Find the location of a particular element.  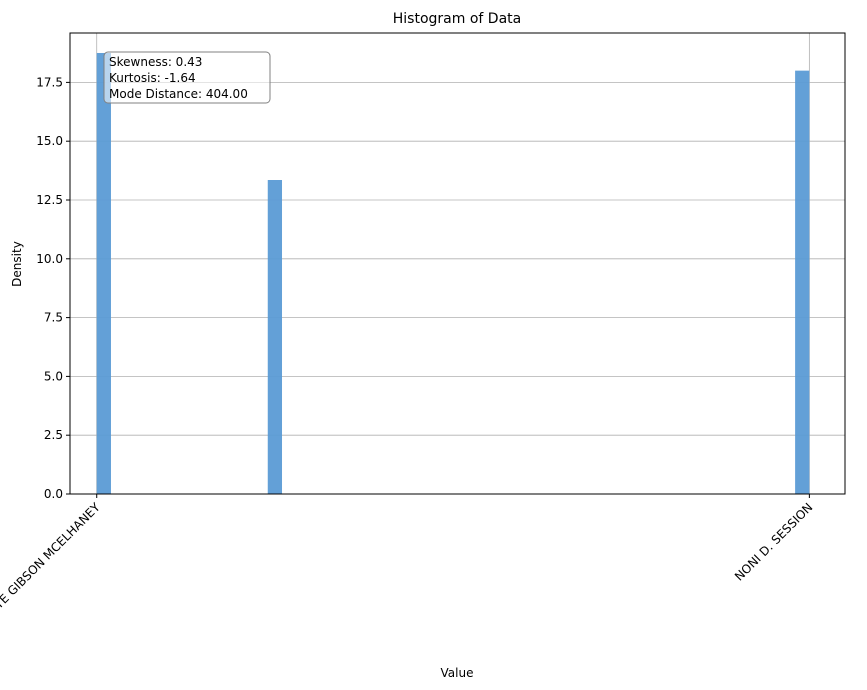

stats-kurtosis: Kurtosis: -1.64 is located at coordinates (152, 78).